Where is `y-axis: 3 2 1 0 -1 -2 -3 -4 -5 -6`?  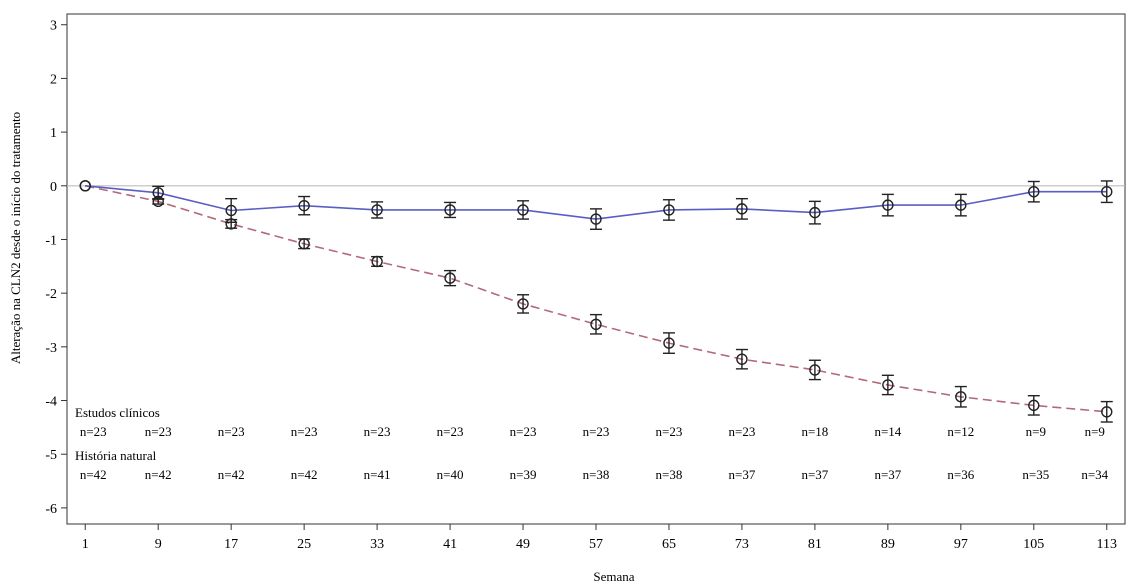
y-axis: 3 2 1 0 -1 -2 -3 -4 -5 -6 is located at coordinates (56, 268).